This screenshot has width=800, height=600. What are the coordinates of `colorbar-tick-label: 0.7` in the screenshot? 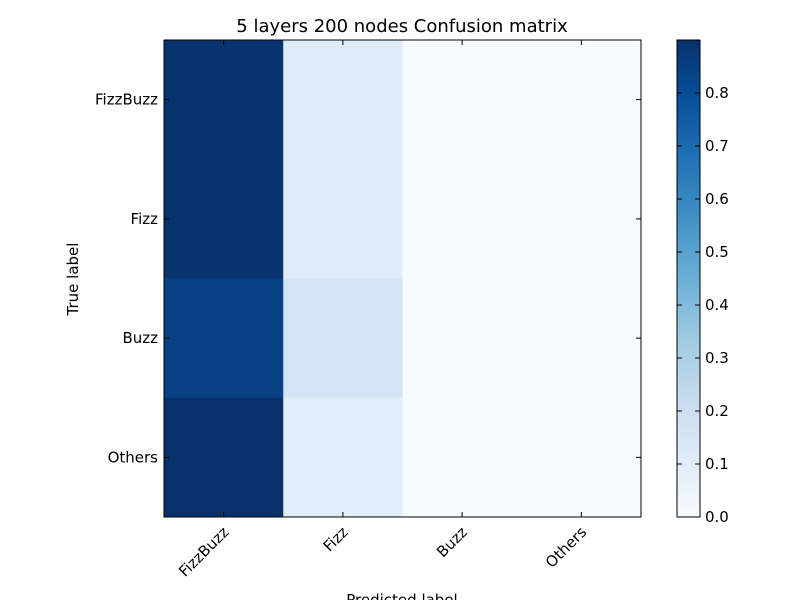 It's located at (717, 146).